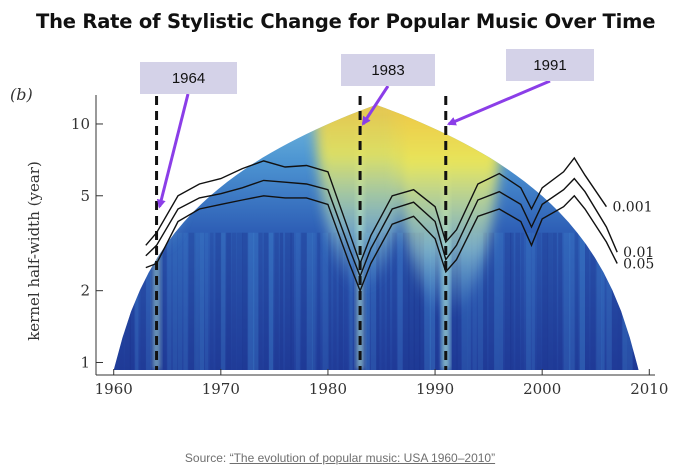 This screenshot has height=470, width=680. I want to click on contour-line, so click(381, 243).